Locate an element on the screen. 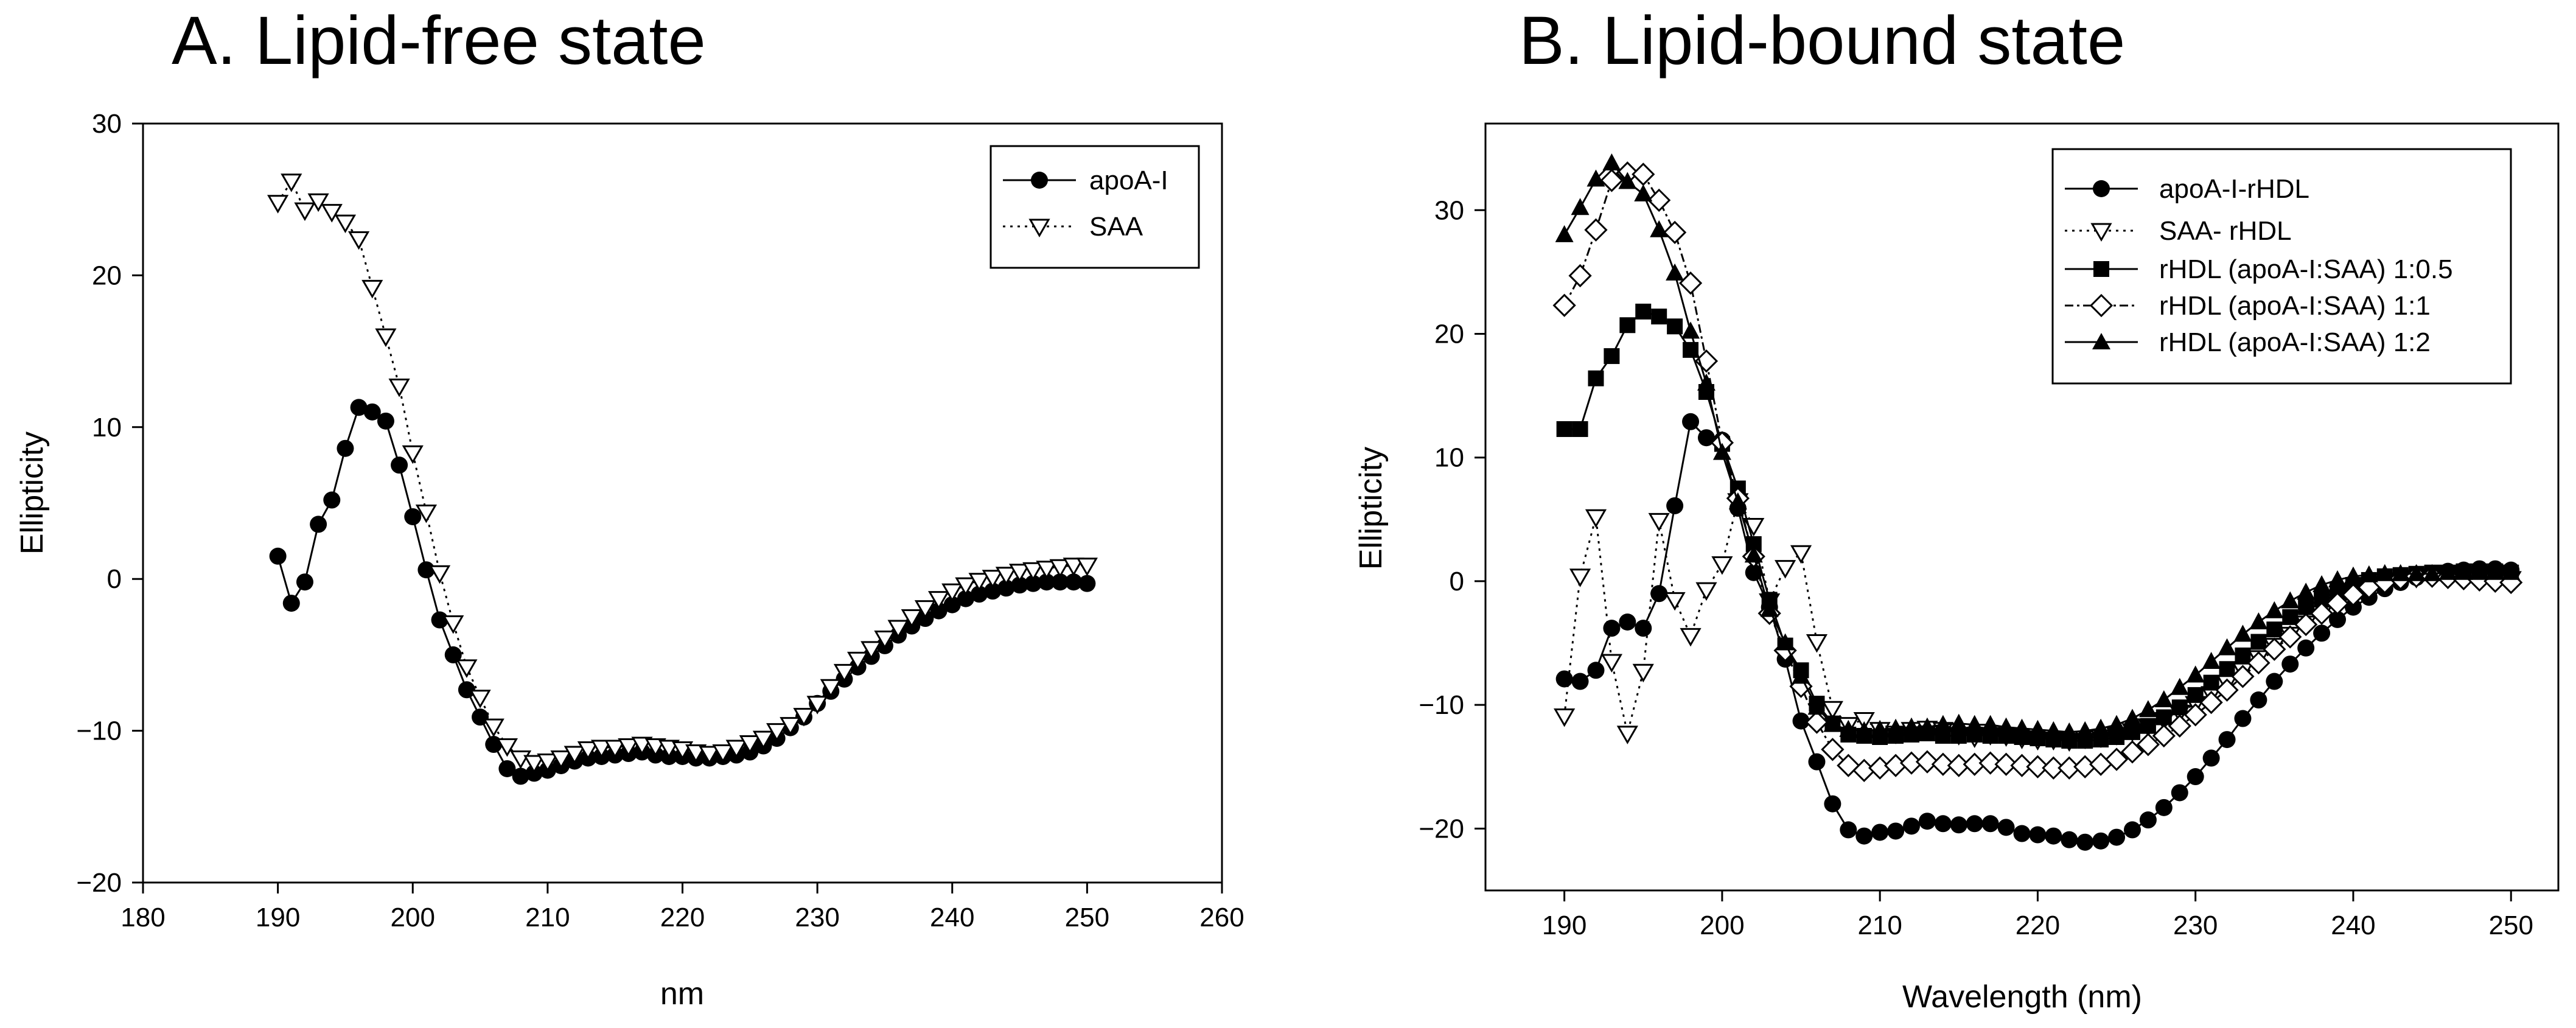  legend-label-apoa-i: apoA-I is located at coordinates (1128, 180).